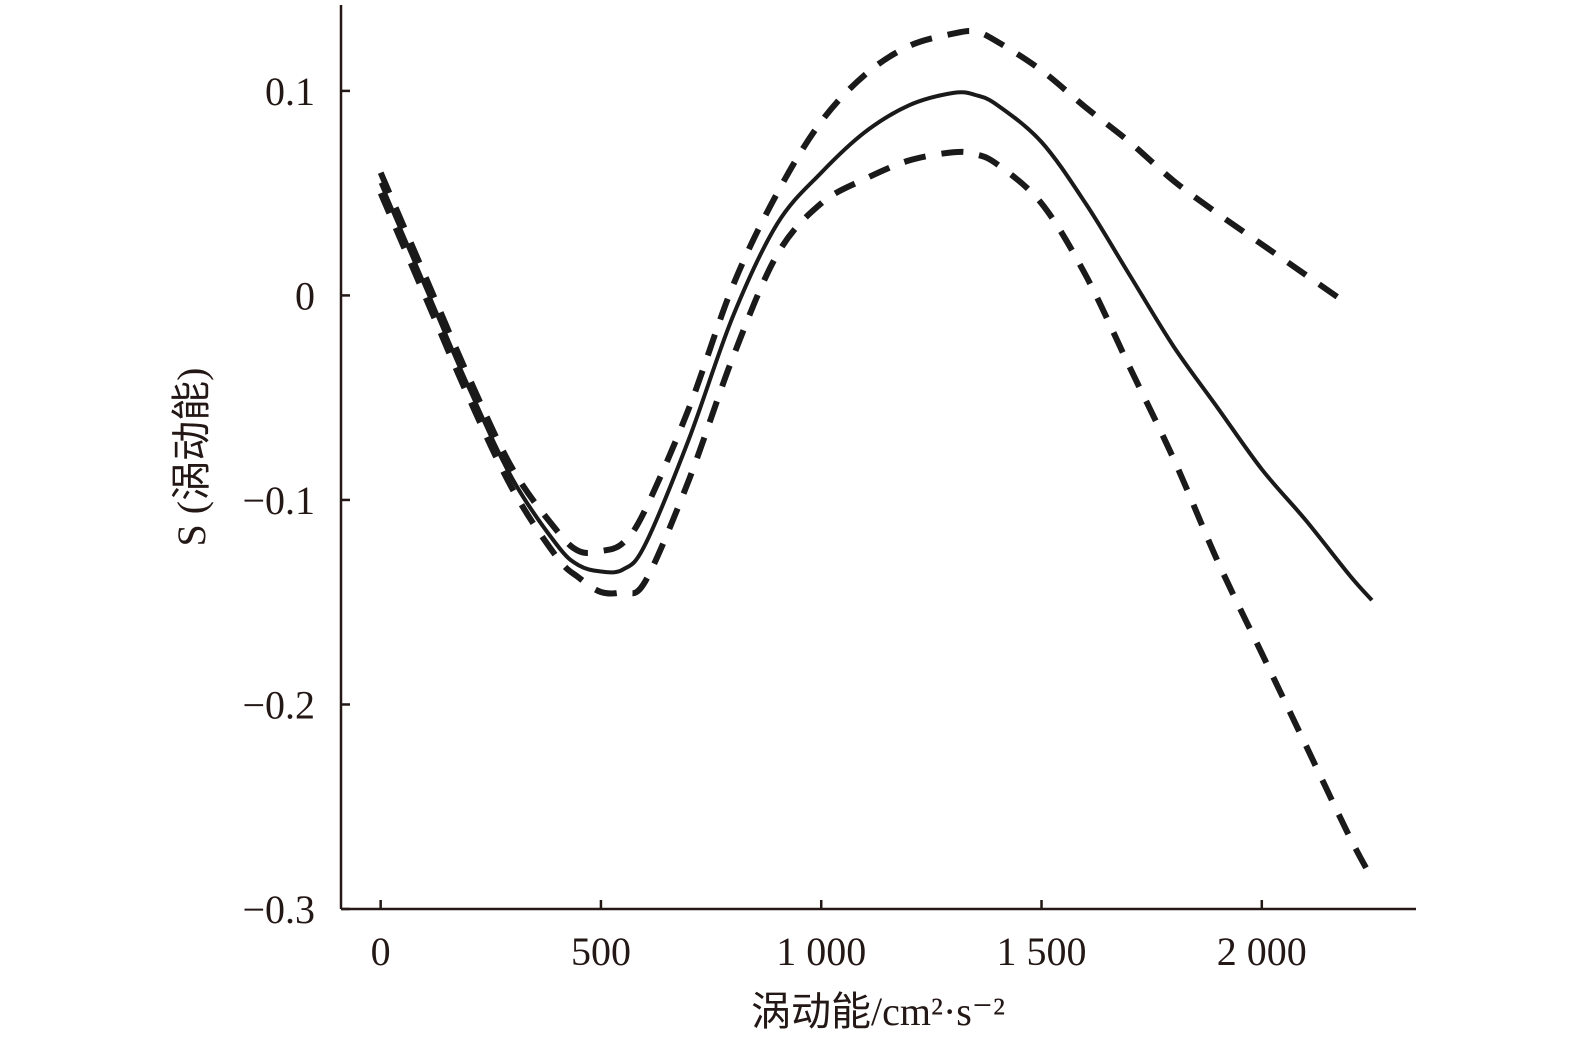  Describe the element at coordinates (821, 951) in the screenshot. I see `x-tick-label: 1 000` at that location.